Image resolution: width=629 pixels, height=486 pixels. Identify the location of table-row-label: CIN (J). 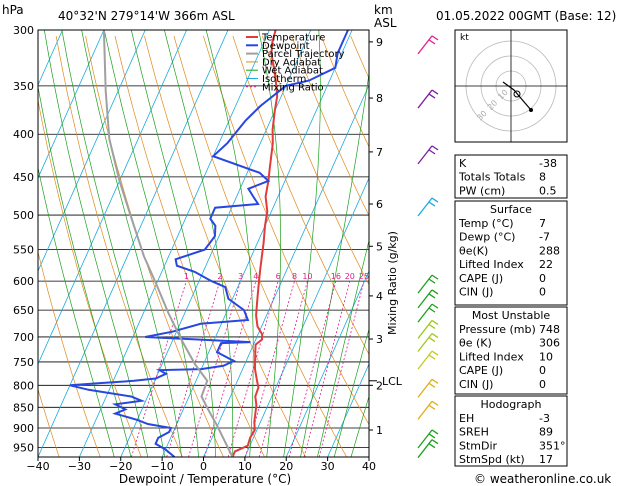
(476, 384).